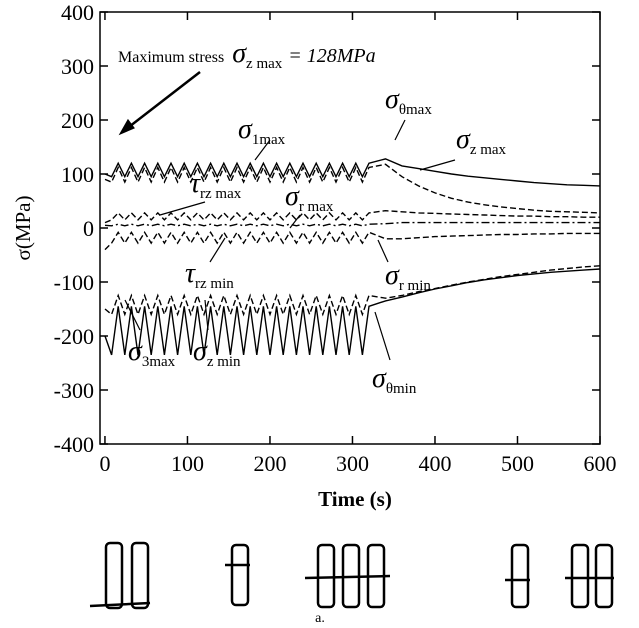 This screenshot has width=639, height=628. I want to click on annotation-subscript: θmax, so click(416, 110).